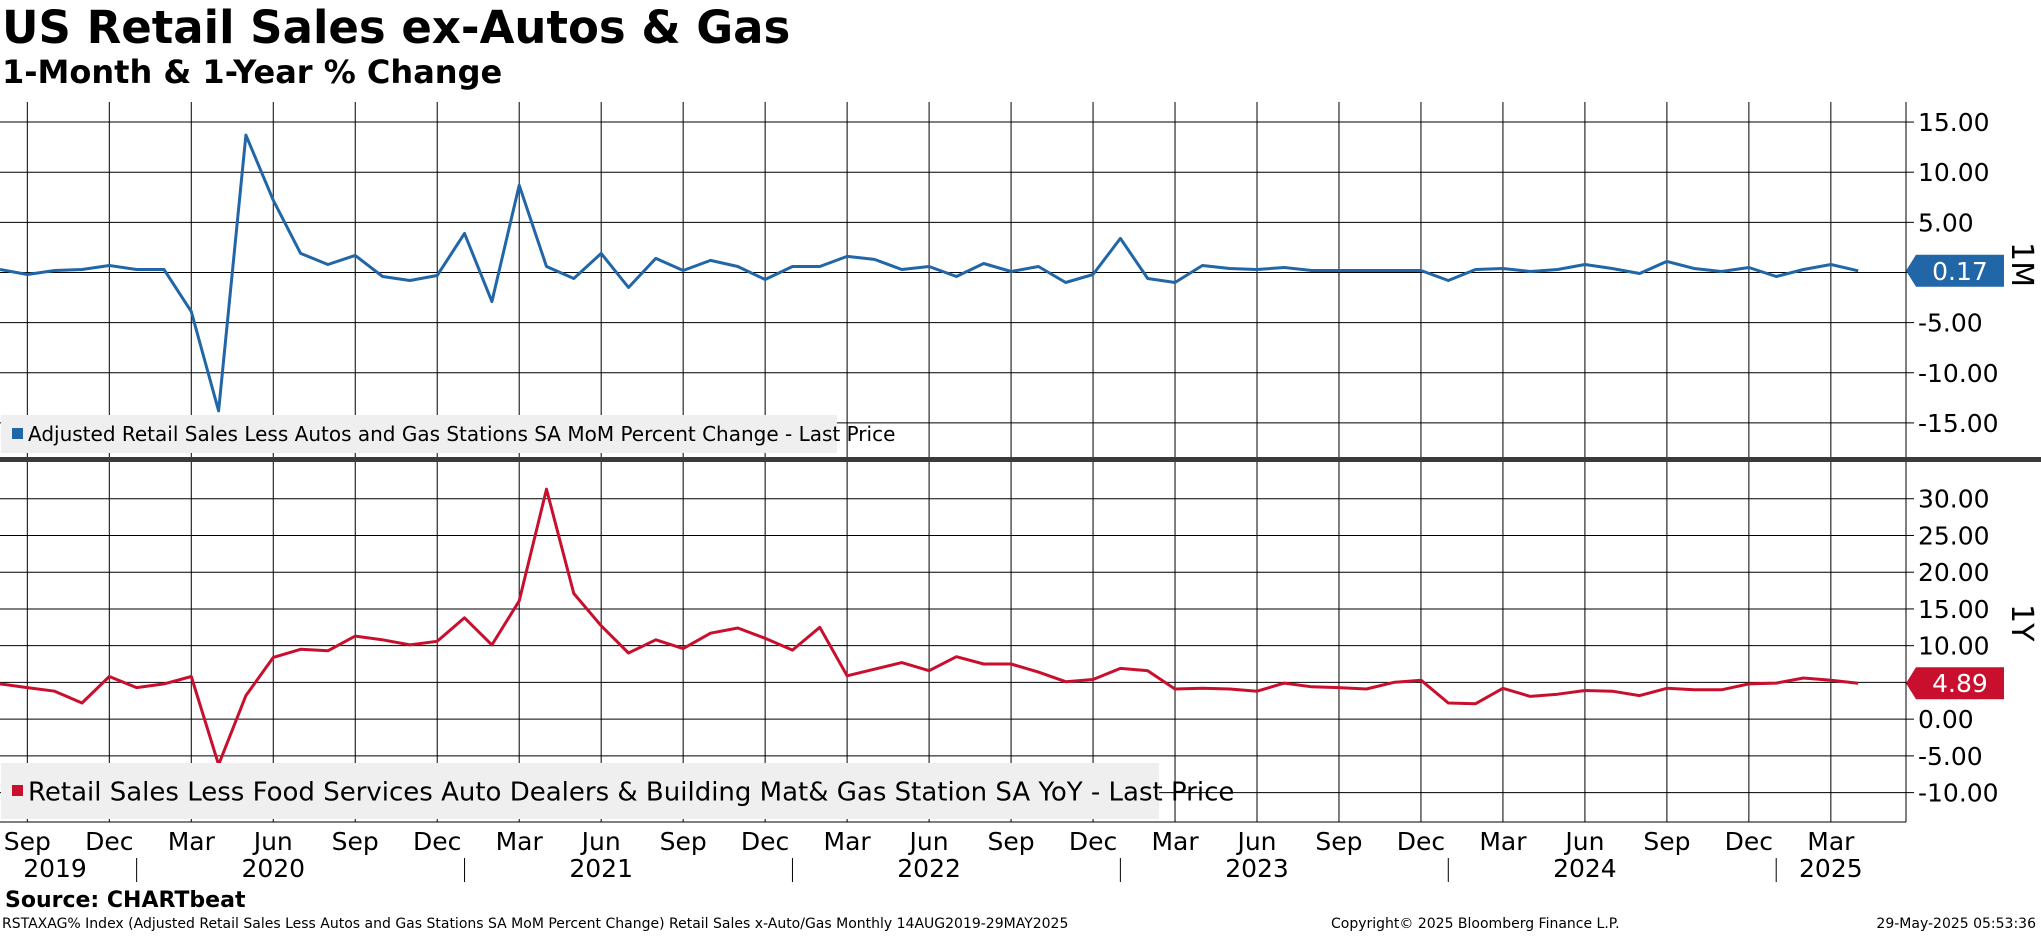 This screenshot has height=936, width=2041. I want to click on chart-subtitle: 1-Month & 1-Year % Change, so click(252, 72).